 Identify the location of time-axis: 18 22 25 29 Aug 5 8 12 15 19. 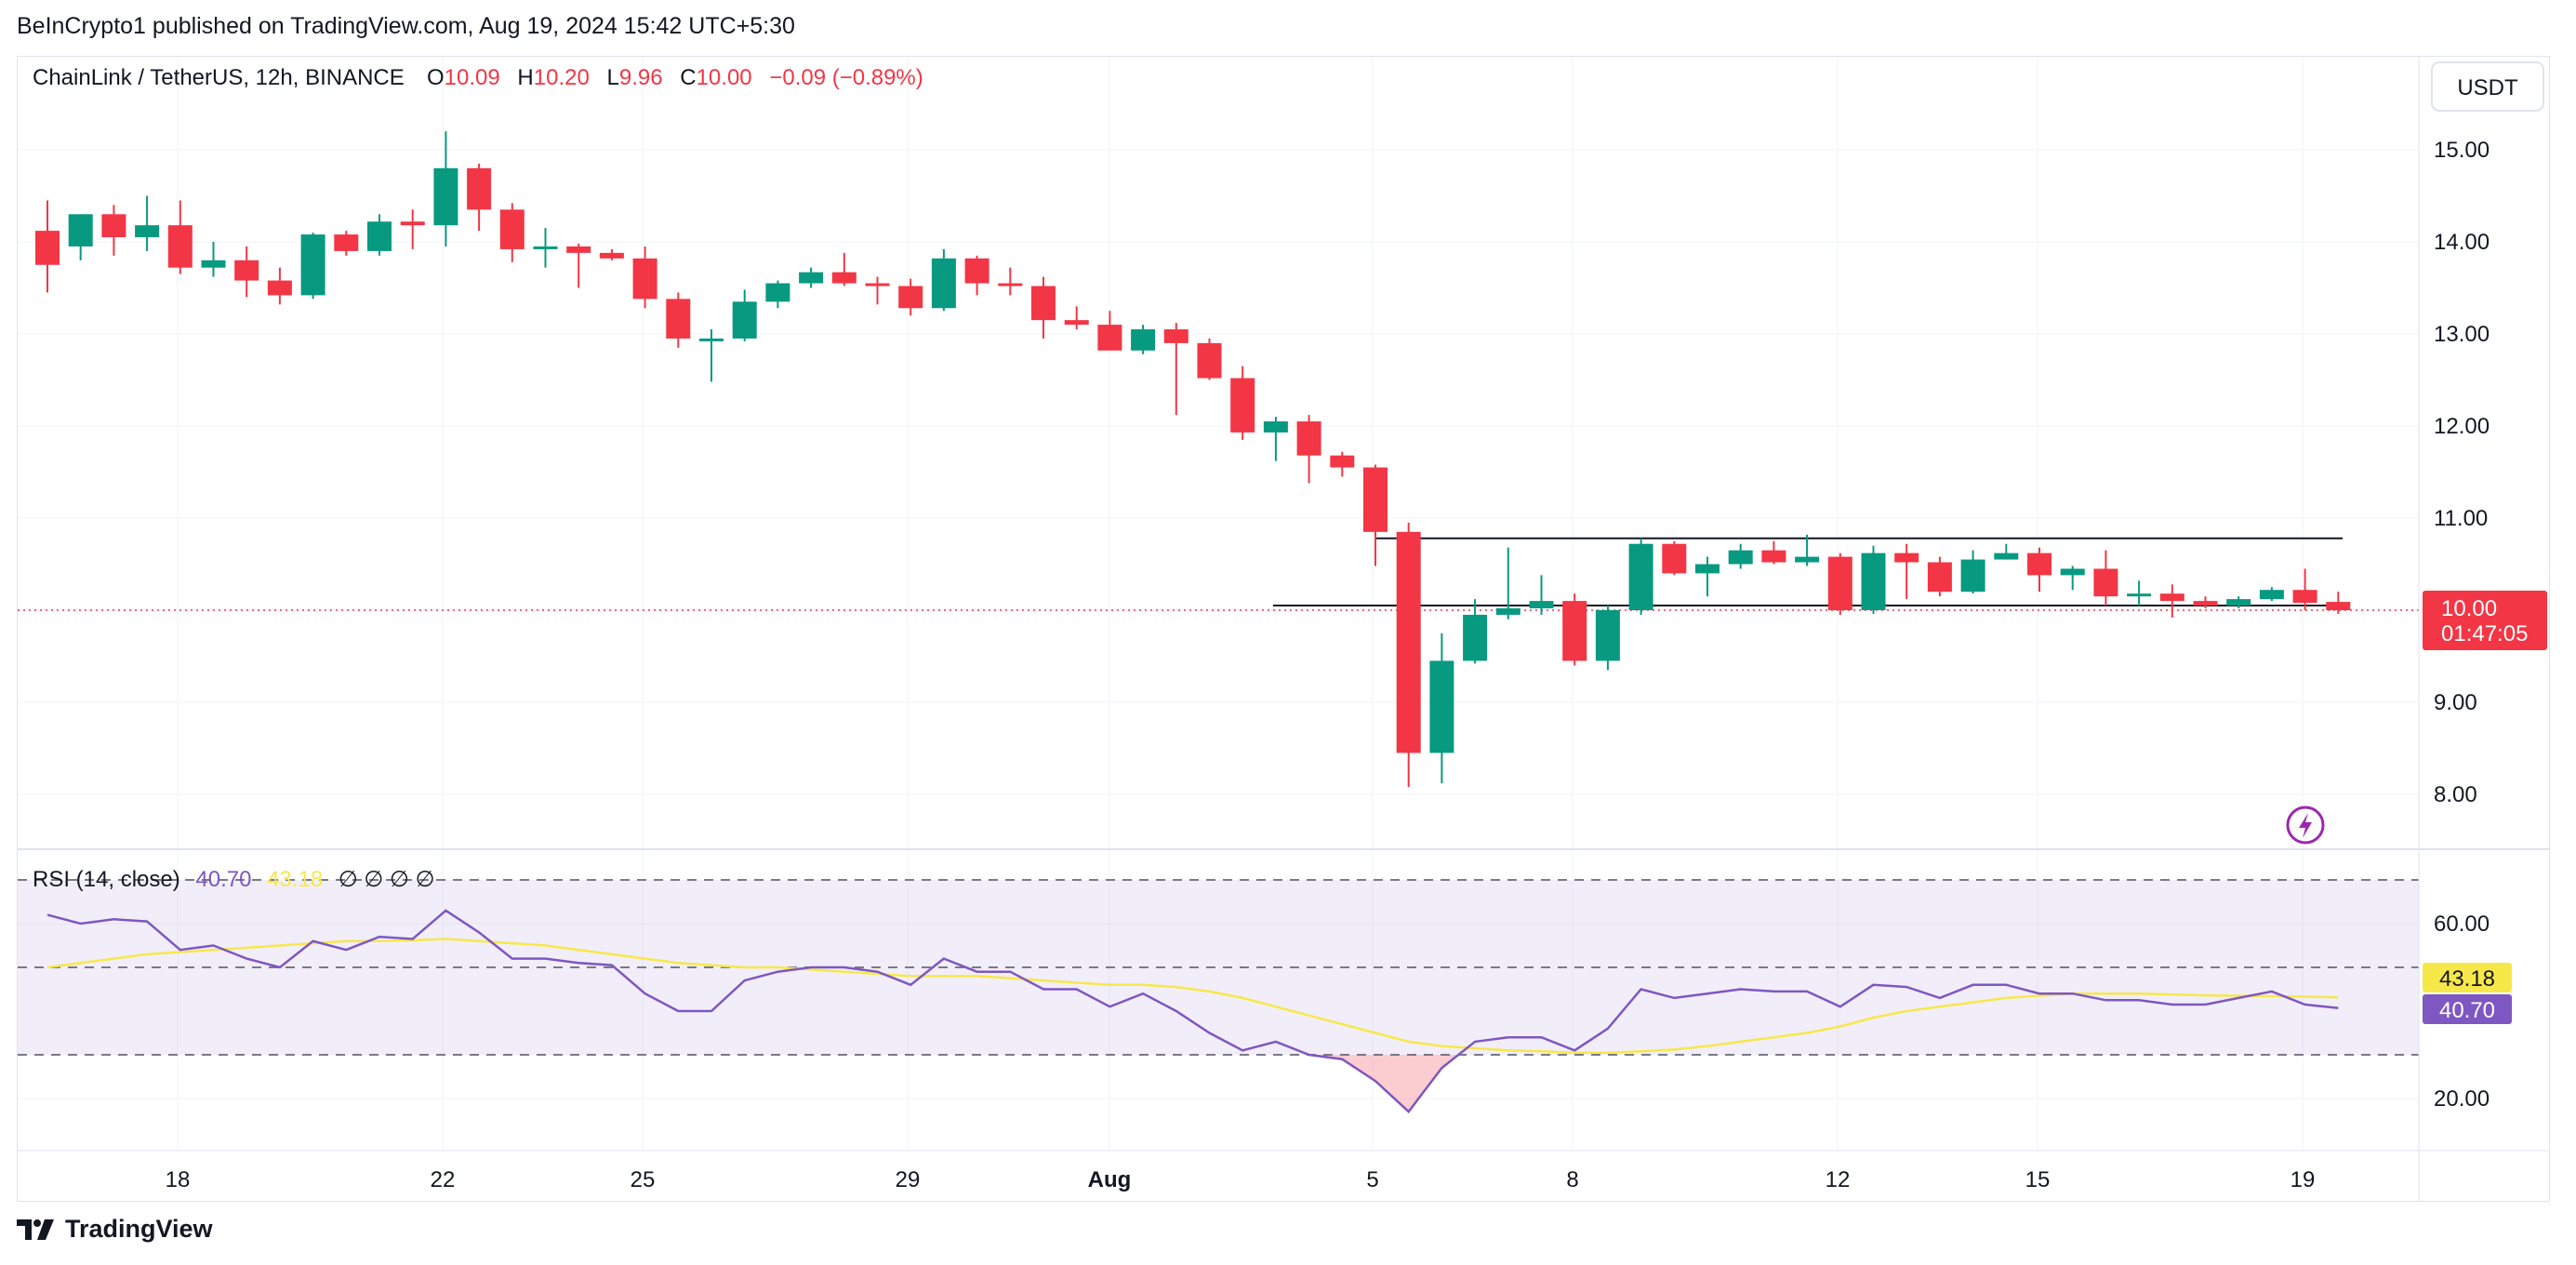
(1241, 1179).